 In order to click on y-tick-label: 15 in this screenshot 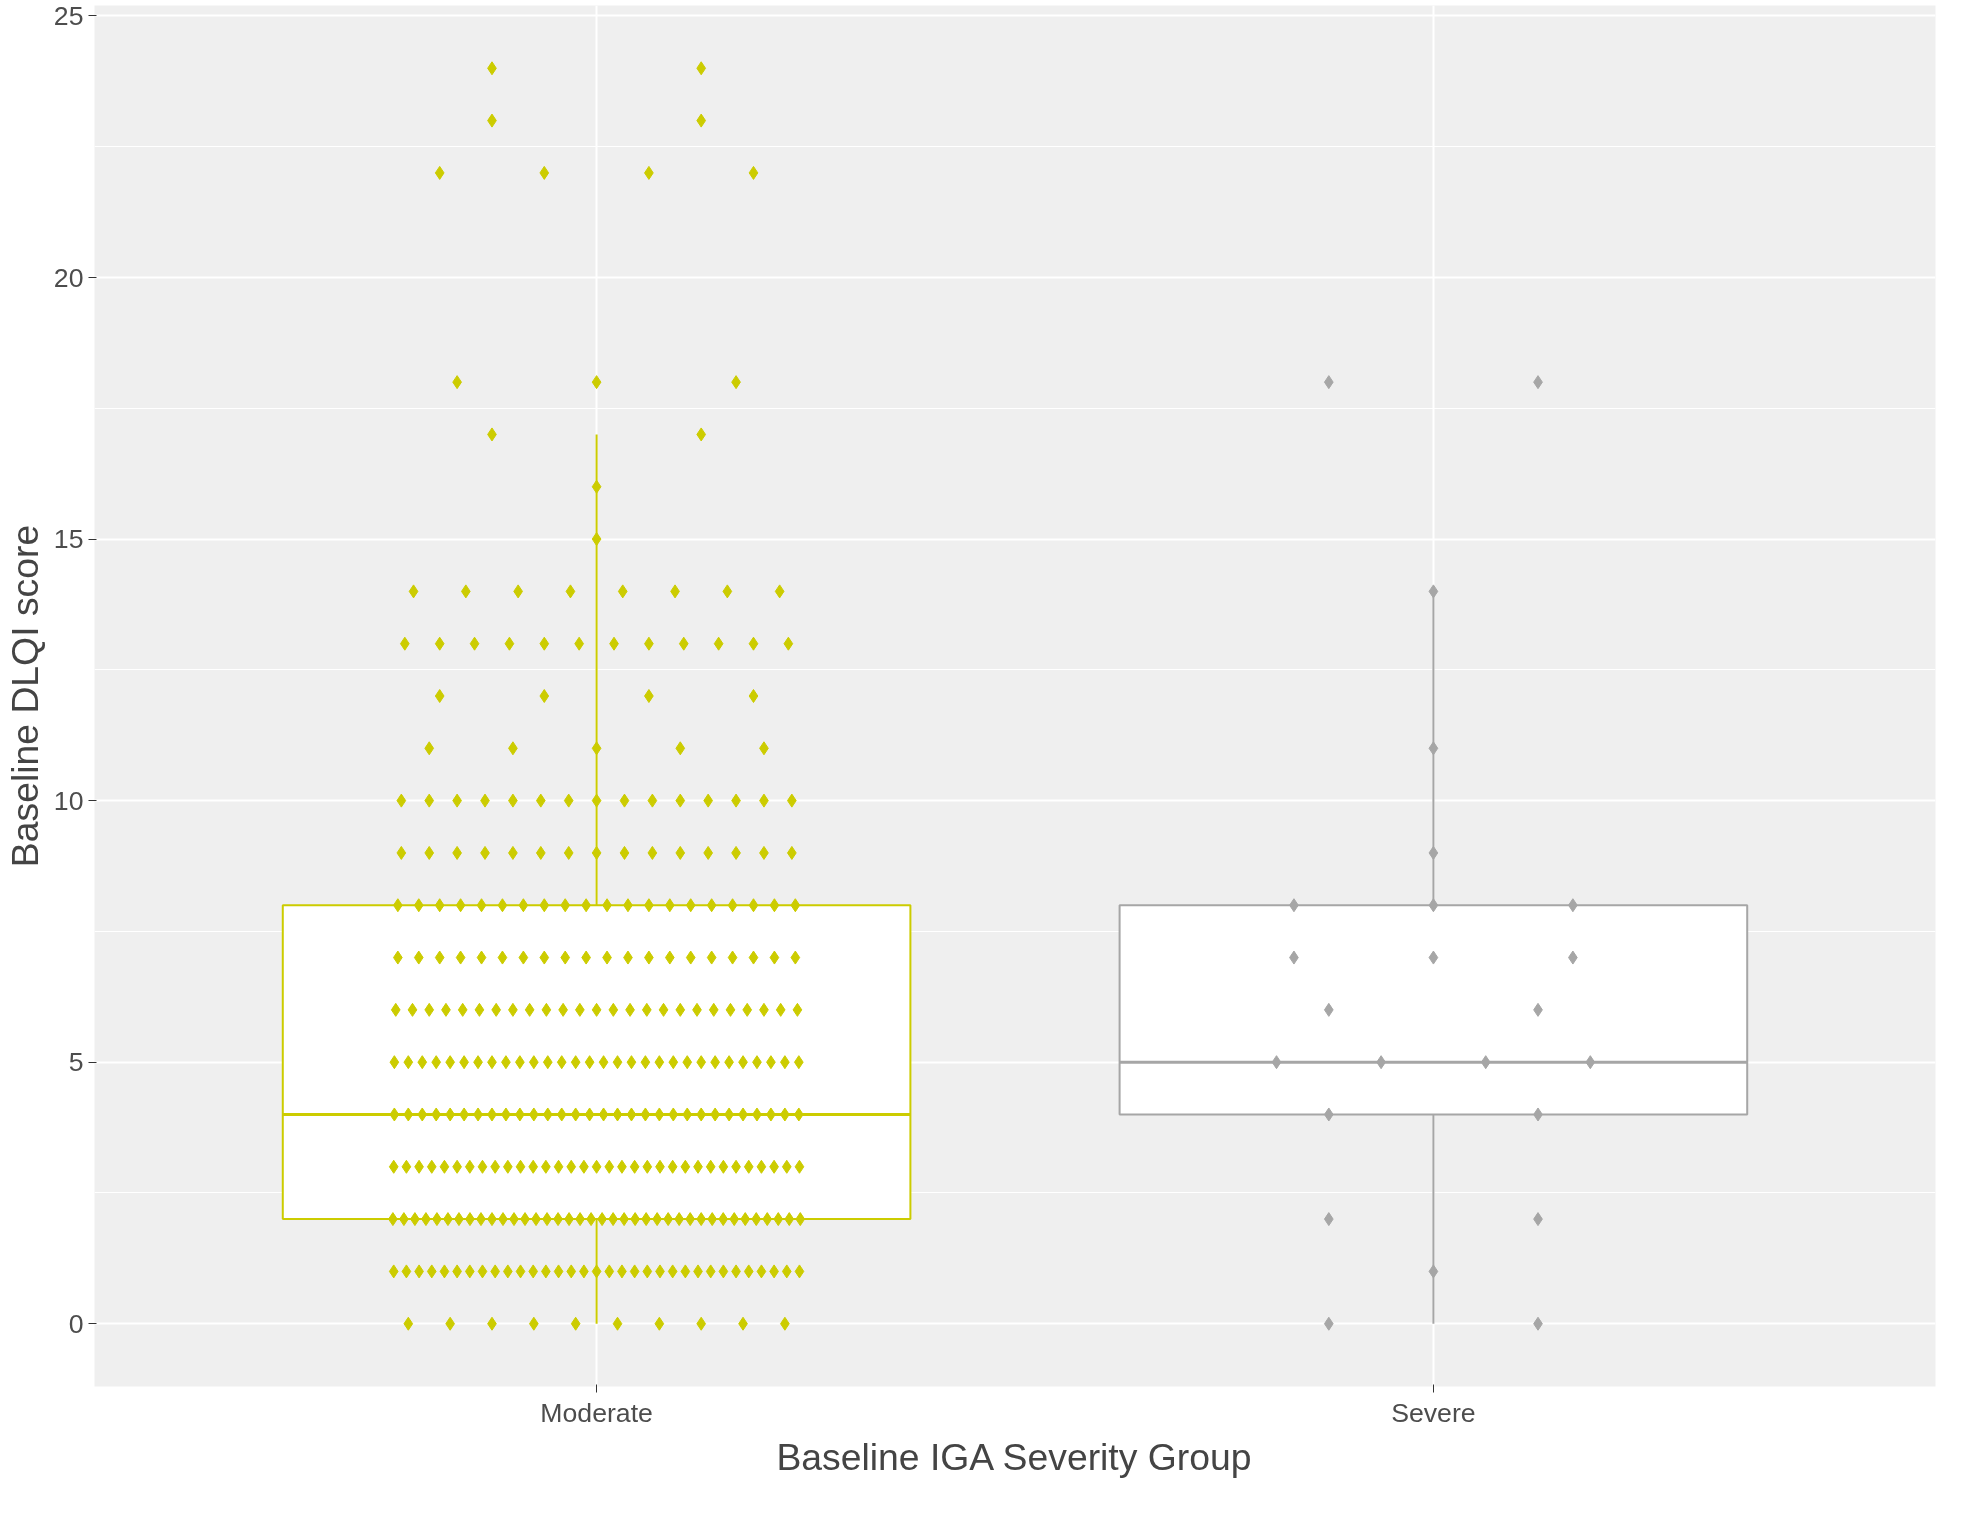, I will do `click(68, 539)`.